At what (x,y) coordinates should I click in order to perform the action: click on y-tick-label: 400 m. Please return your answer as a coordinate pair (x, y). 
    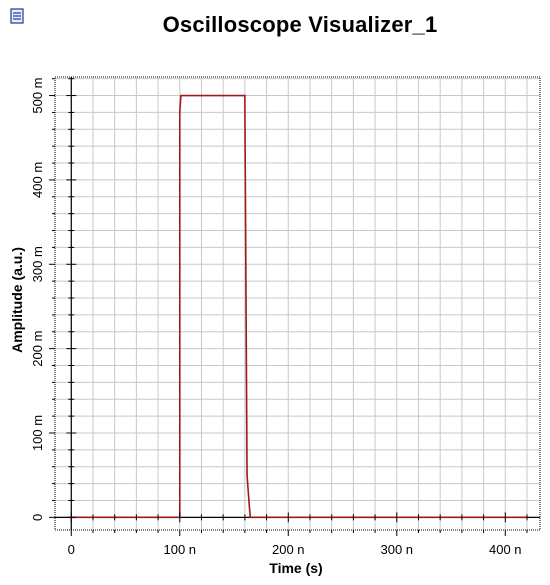
    Looking at the image, I should click on (37, 180).